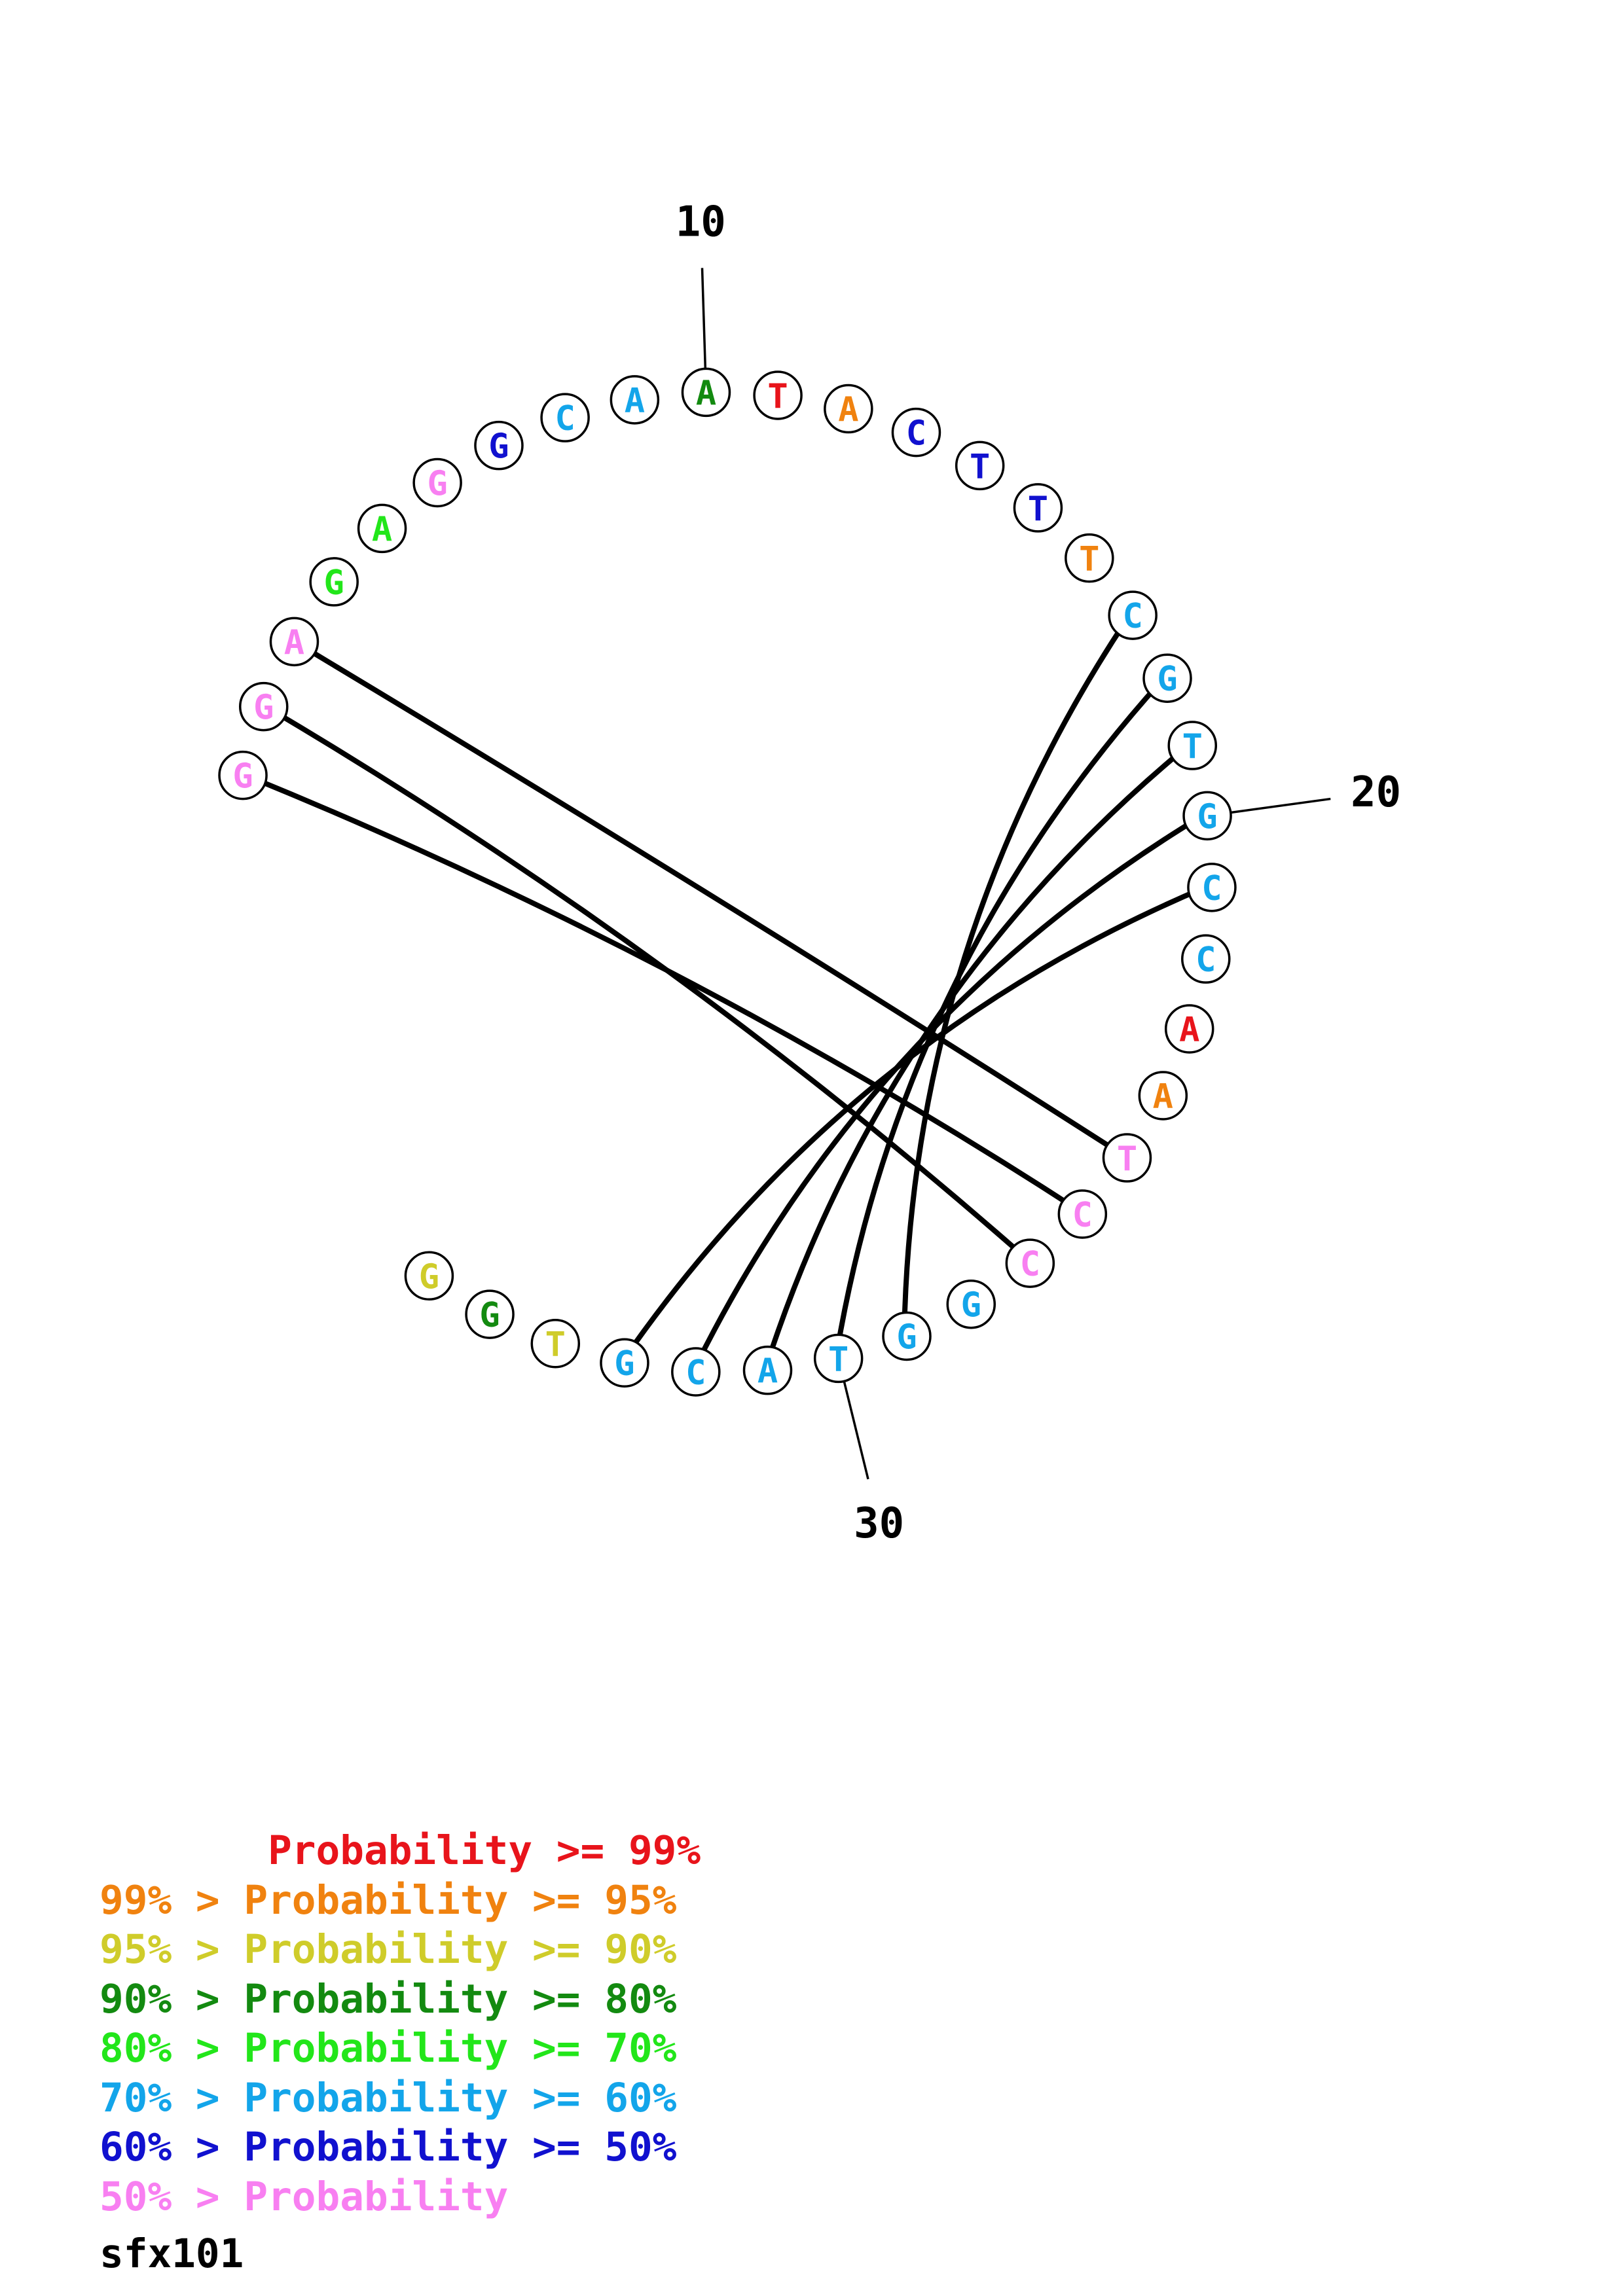 This screenshot has height=2296, width=1623. Describe the element at coordinates (172, 1949) in the screenshot. I see `legend-prefix: 95% >` at that location.